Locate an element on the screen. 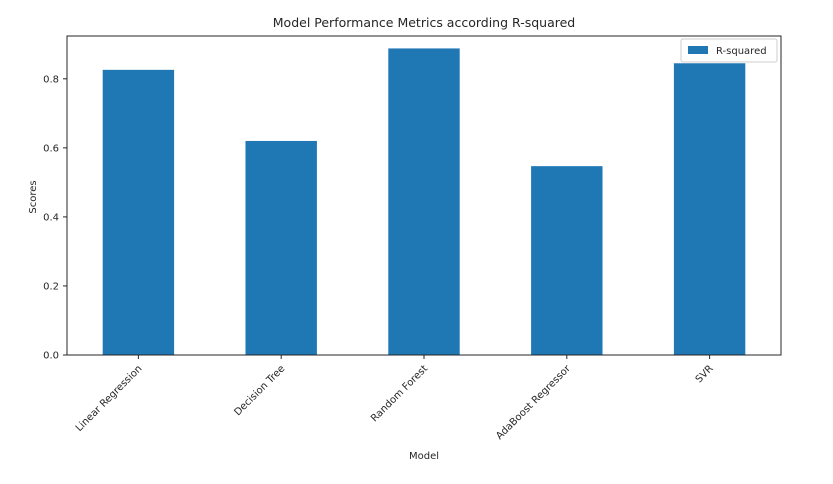  bar-random-forest is located at coordinates (424, 202).